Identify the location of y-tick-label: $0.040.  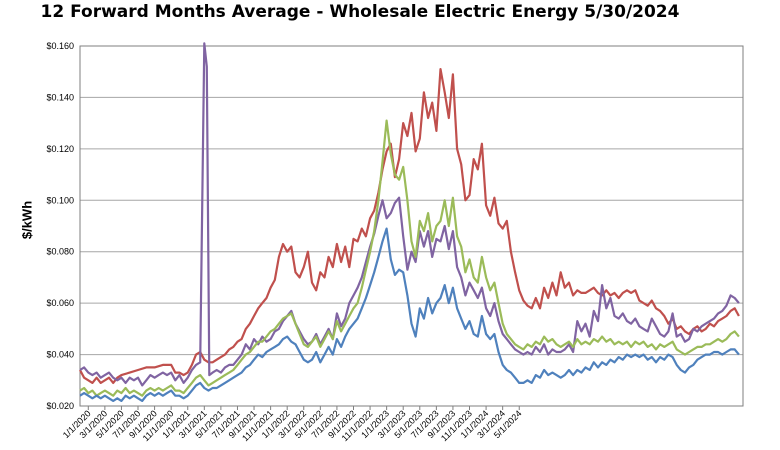
(60, 355).